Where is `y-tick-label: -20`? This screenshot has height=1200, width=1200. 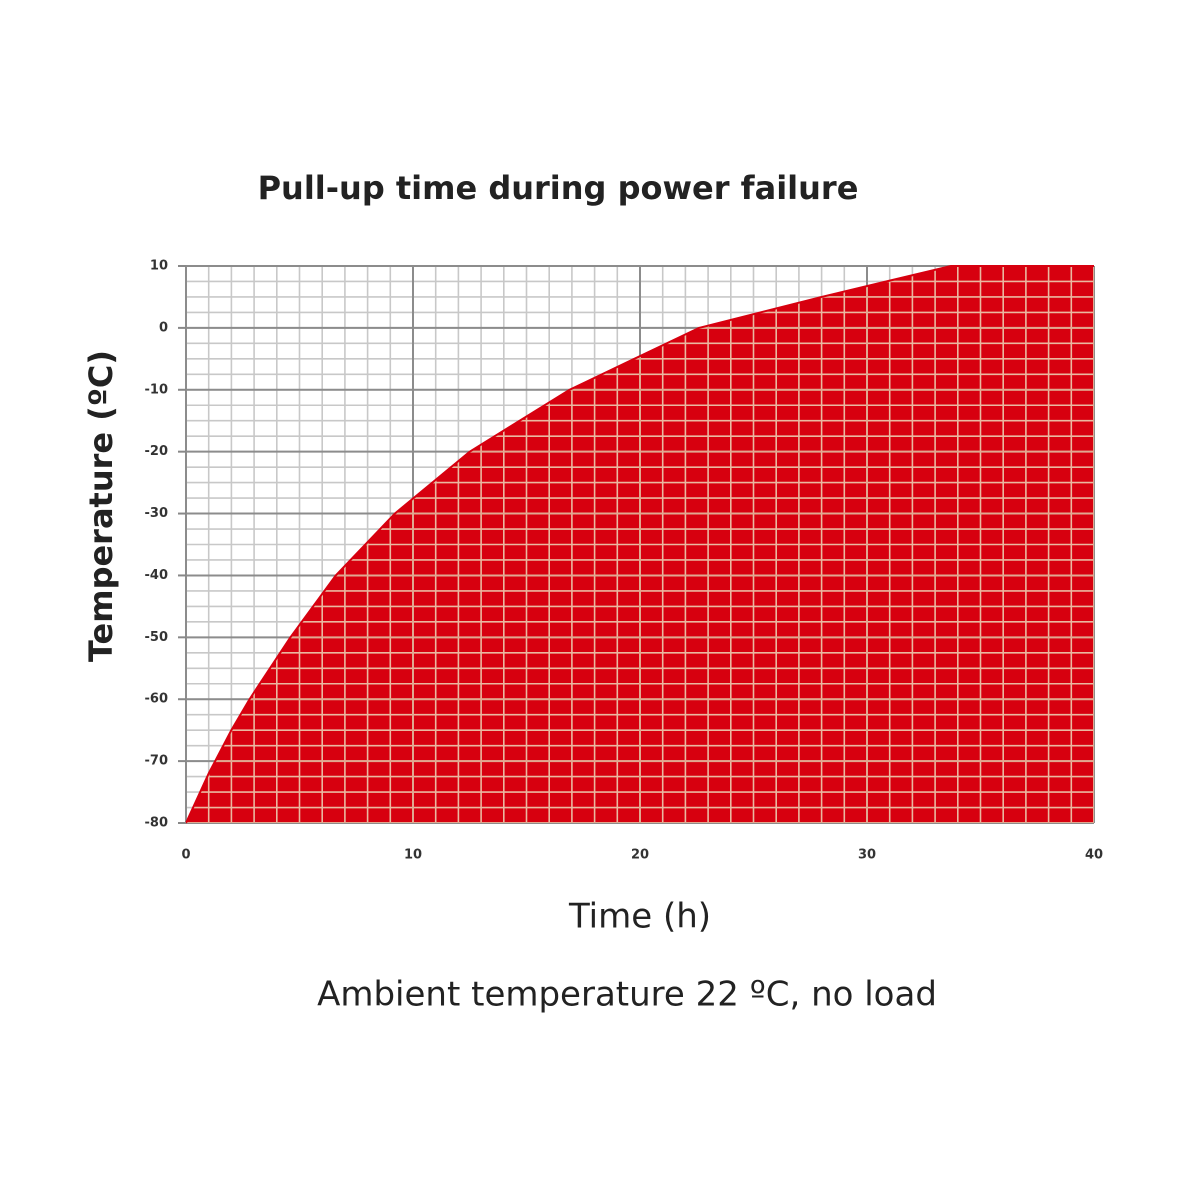 y-tick-label: -20 is located at coordinates (157, 451).